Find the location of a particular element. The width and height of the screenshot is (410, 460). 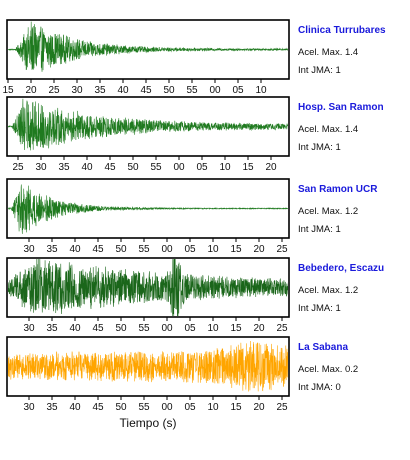

station-name: Bebedero, Escazu is located at coordinates (341, 268).